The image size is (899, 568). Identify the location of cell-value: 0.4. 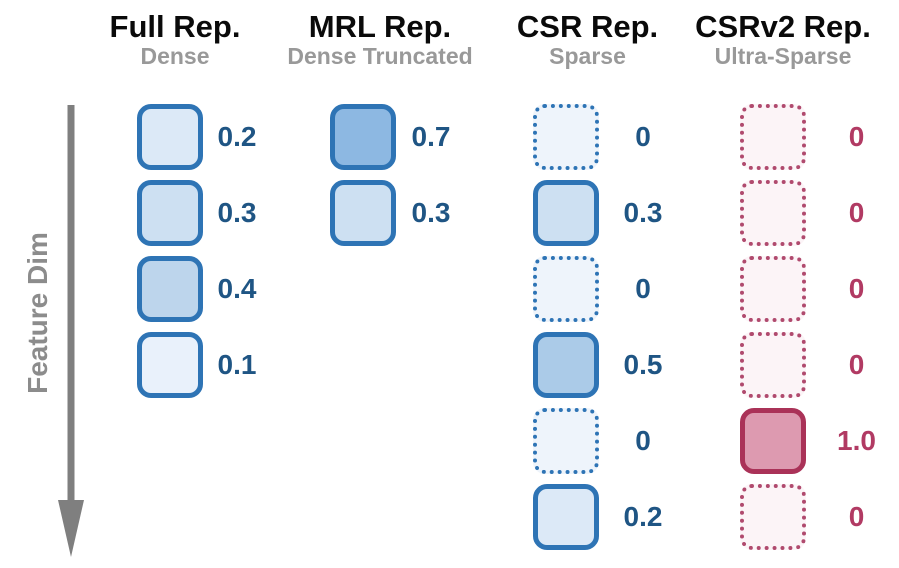
(237, 288).